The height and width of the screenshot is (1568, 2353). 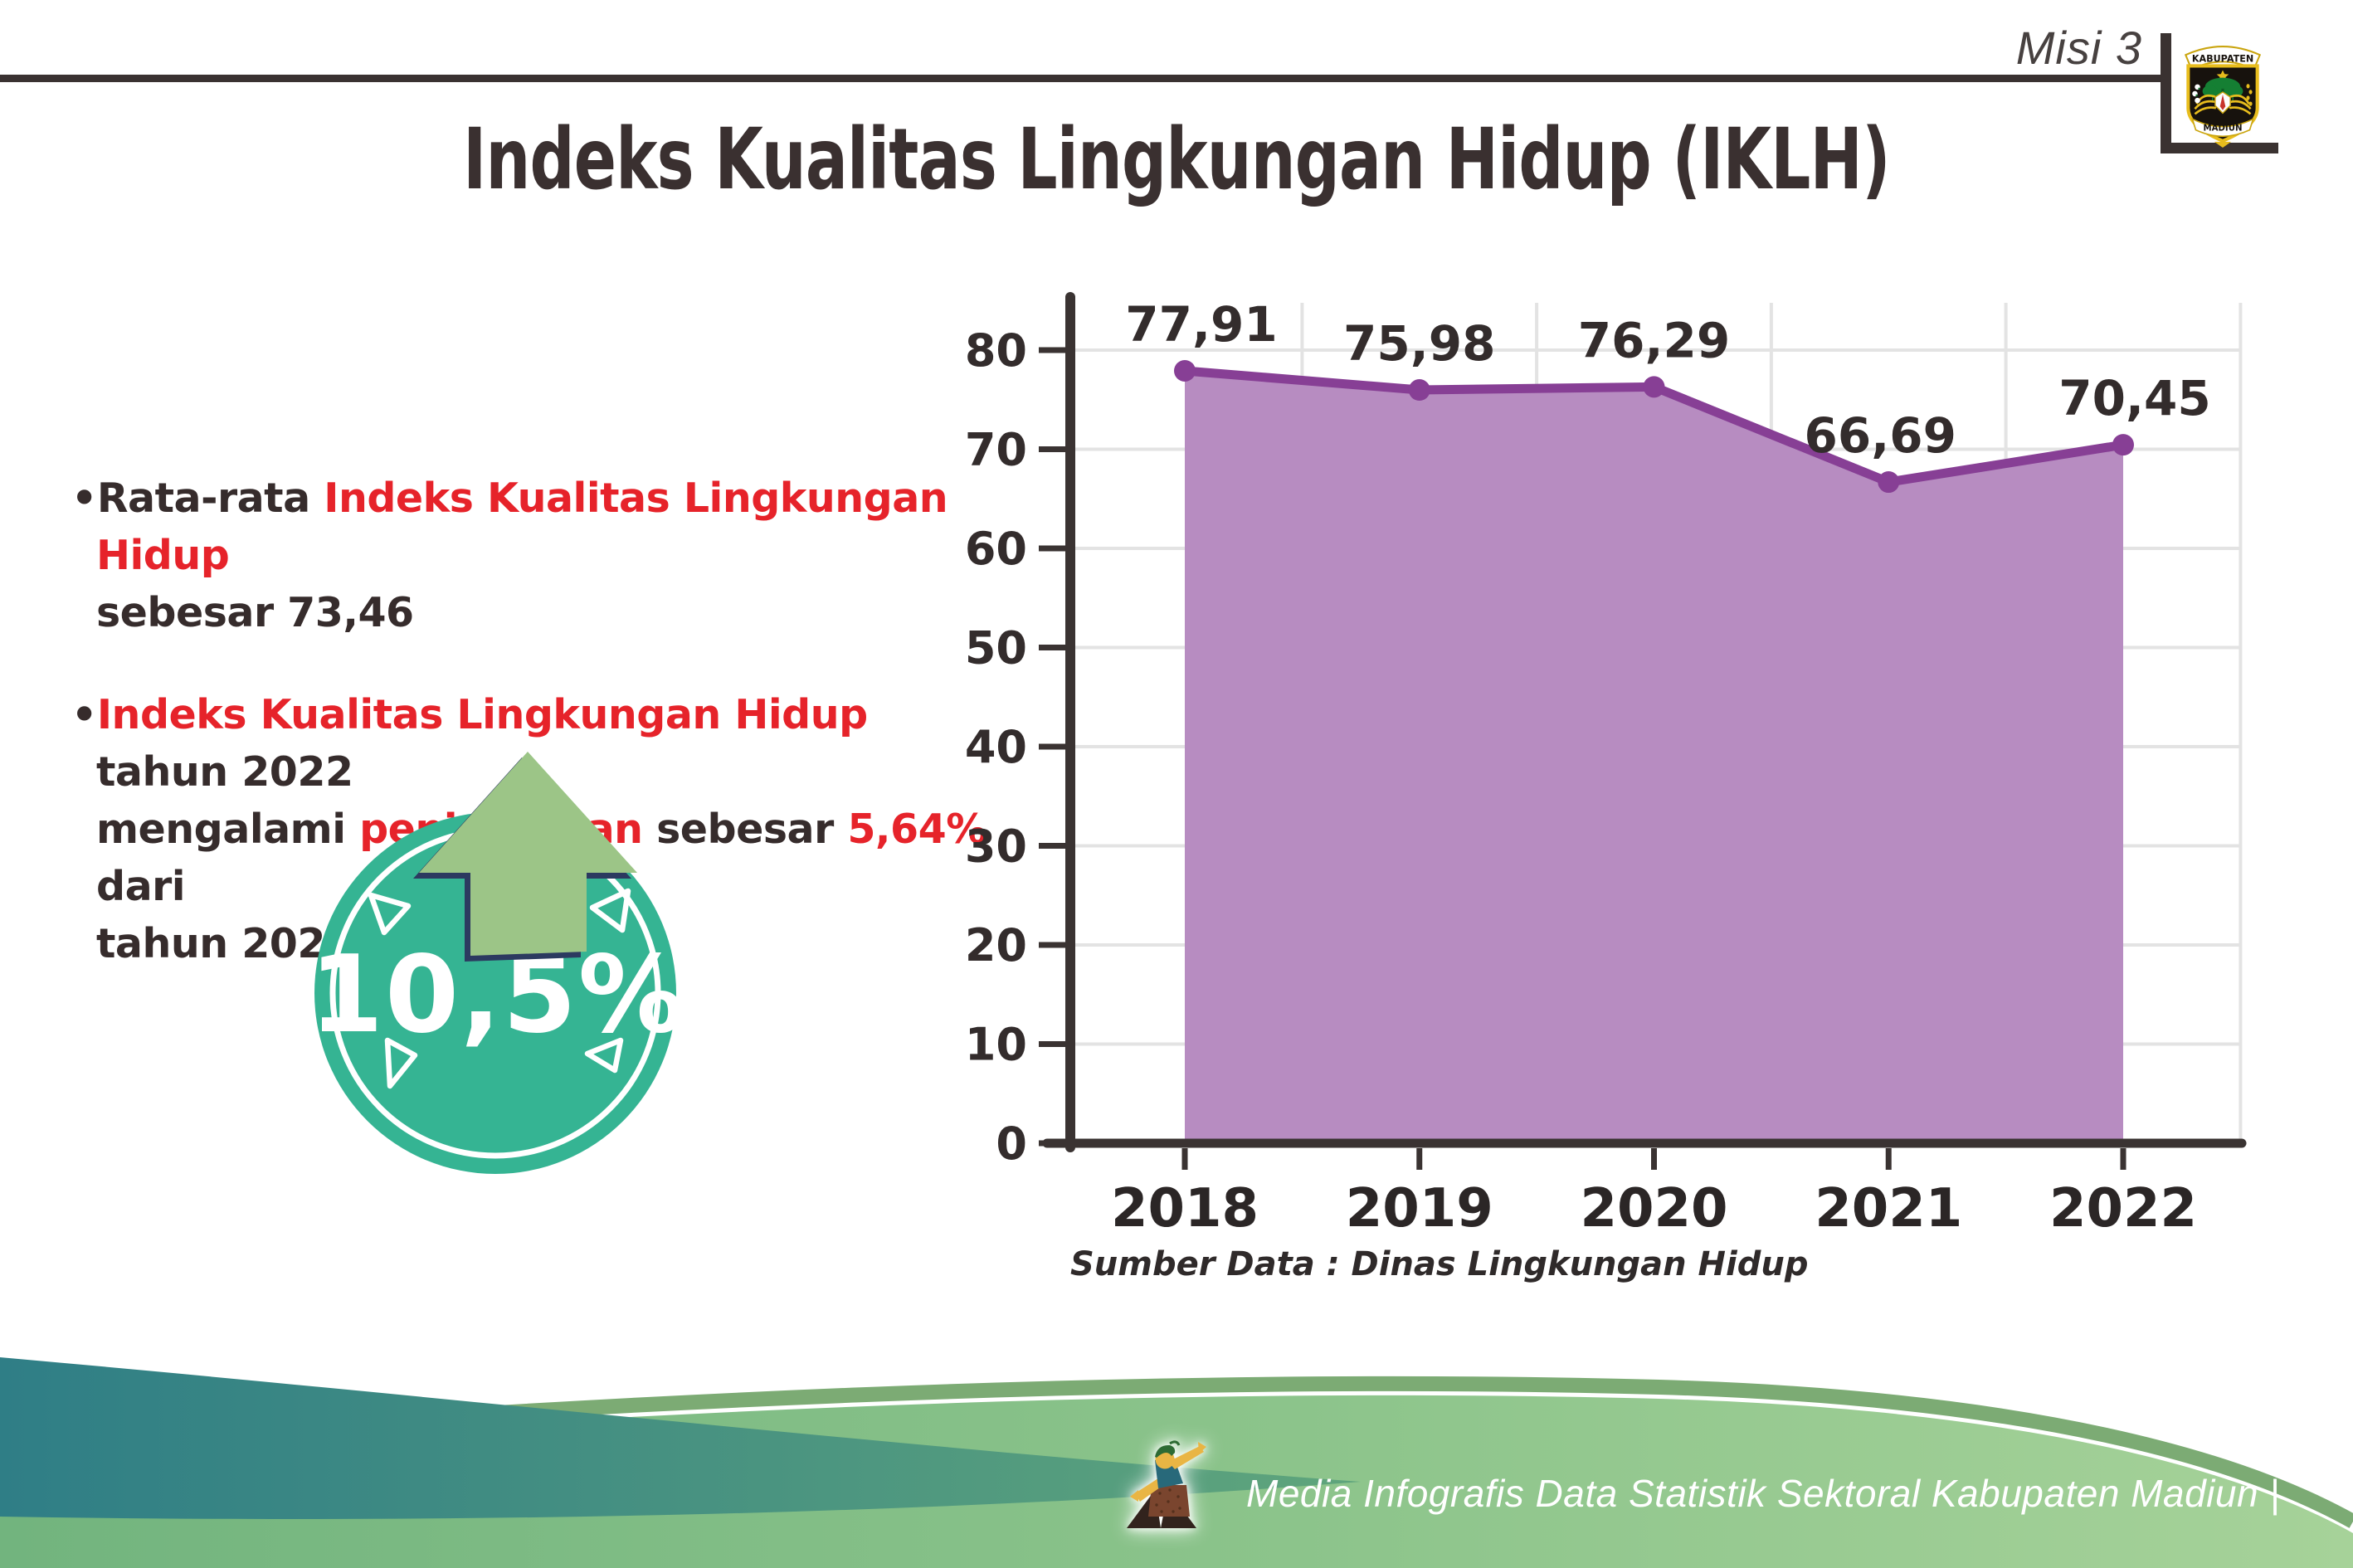 I want to click on chart-x-tick-label: 2021, so click(x=1888, y=1208).